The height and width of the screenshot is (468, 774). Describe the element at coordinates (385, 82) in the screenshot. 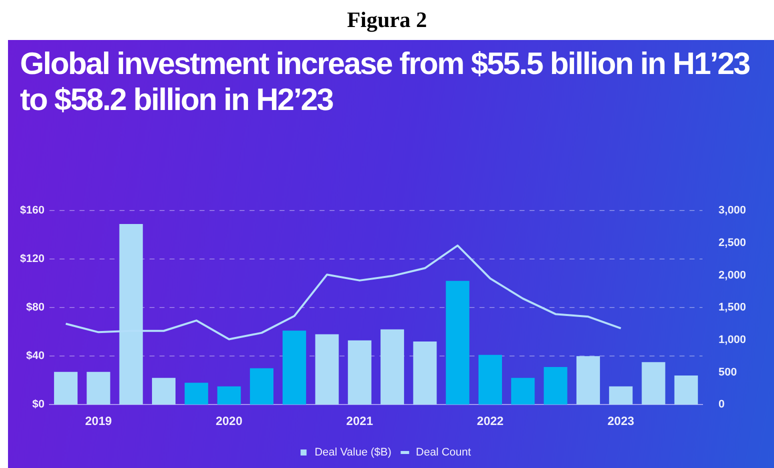

I see `chart-title: Global investment increase from $55.5 billion in H1’23 to $58.2 billion in H2’23` at that location.